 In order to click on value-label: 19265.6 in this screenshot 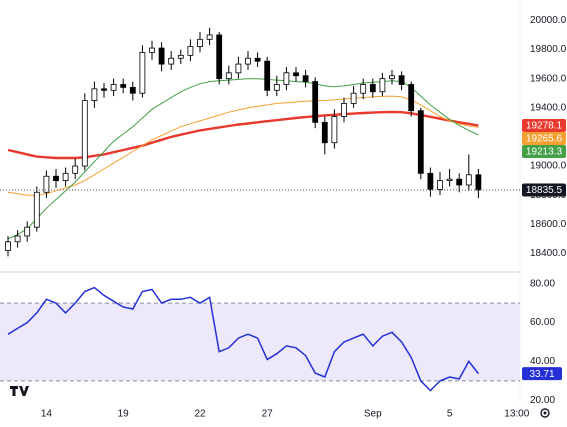, I will do `click(544, 139)`.